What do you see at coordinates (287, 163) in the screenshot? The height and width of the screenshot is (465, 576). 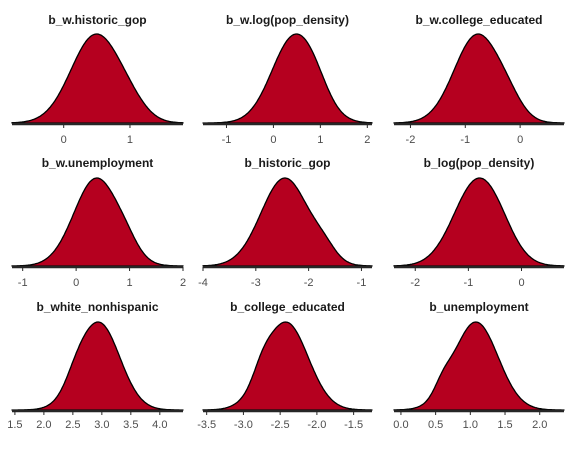 I see `panel-title: b_historic_gop` at bounding box center [287, 163].